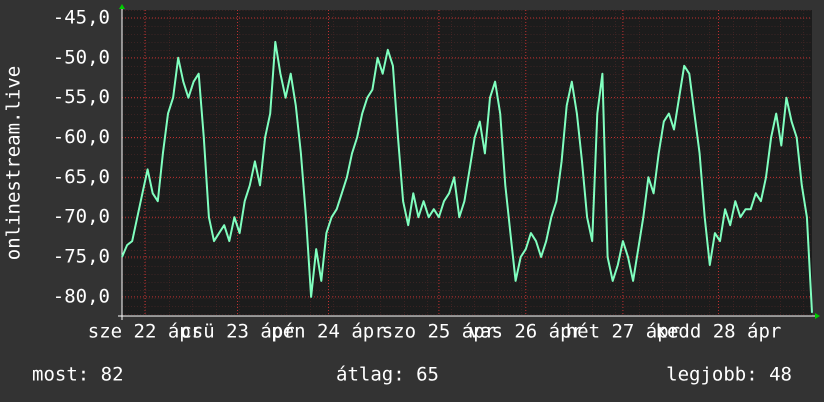 This screenshot has width=824, height=402. Describe the element at coordinates (387, 375) in the screenshot. I see `footer-average: átlag: 65` at that location.